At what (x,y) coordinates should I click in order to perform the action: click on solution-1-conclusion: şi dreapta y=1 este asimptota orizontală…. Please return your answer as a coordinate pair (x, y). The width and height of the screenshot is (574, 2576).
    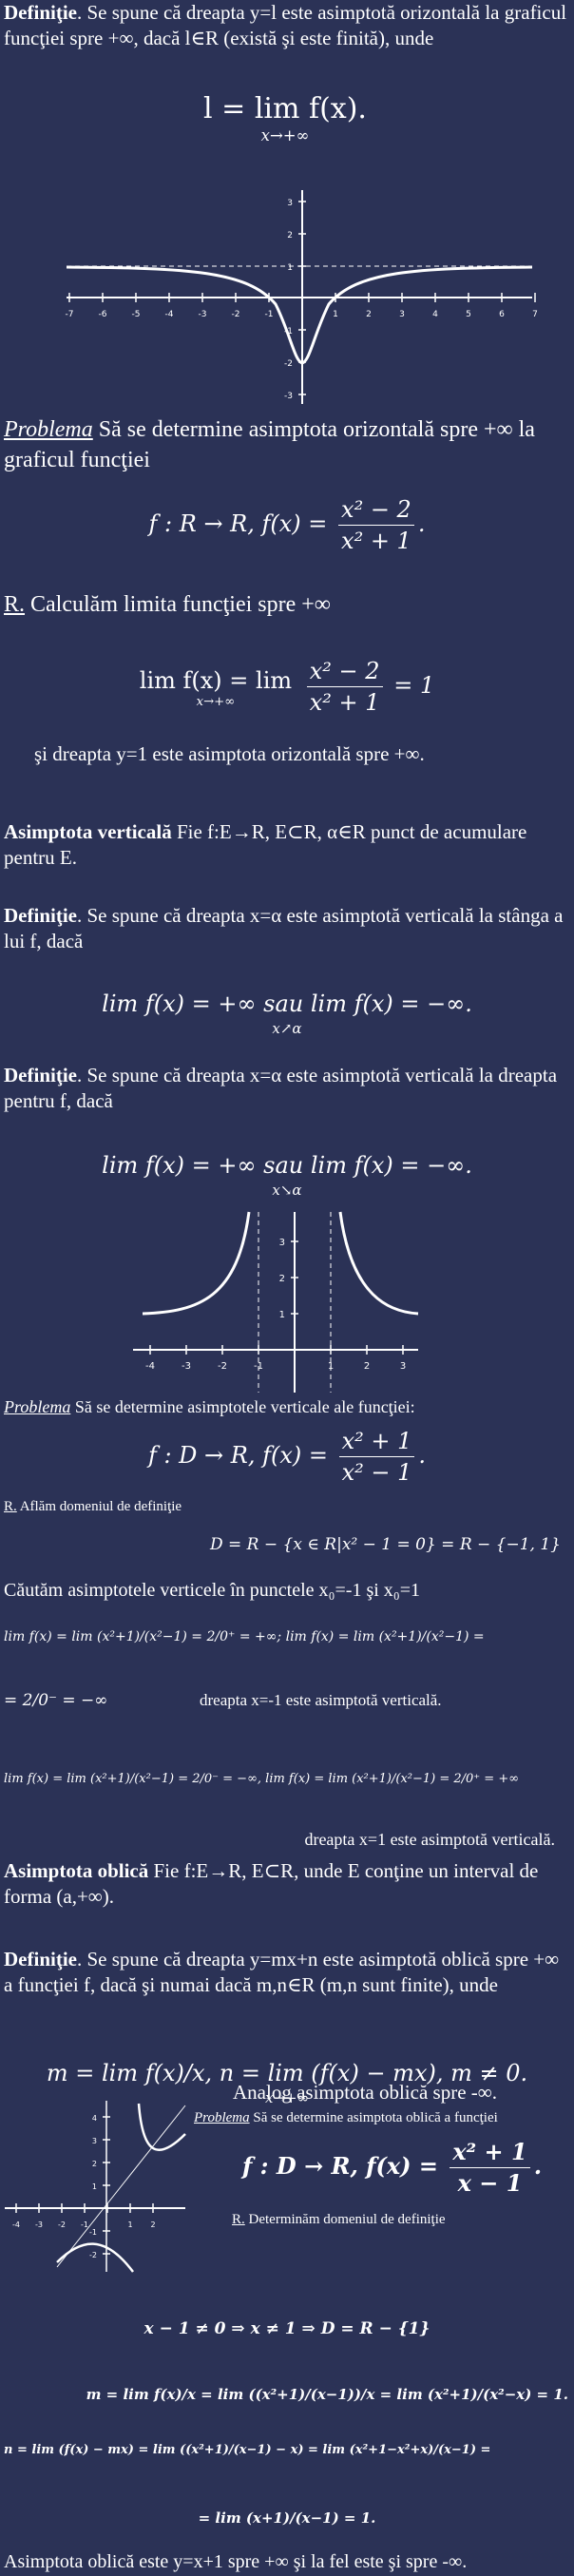
    Looking at the image, I should click on (229, 753).